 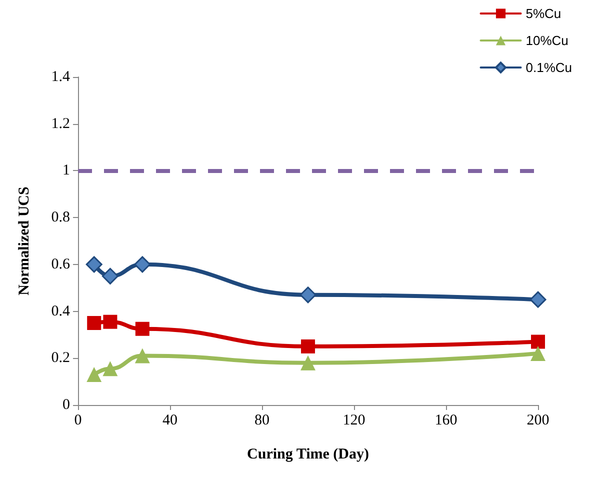 What do you see at coordinates (446, 420) in the screenshot?
I see `x-tick-label: 160` at bounding box center [446, 420].